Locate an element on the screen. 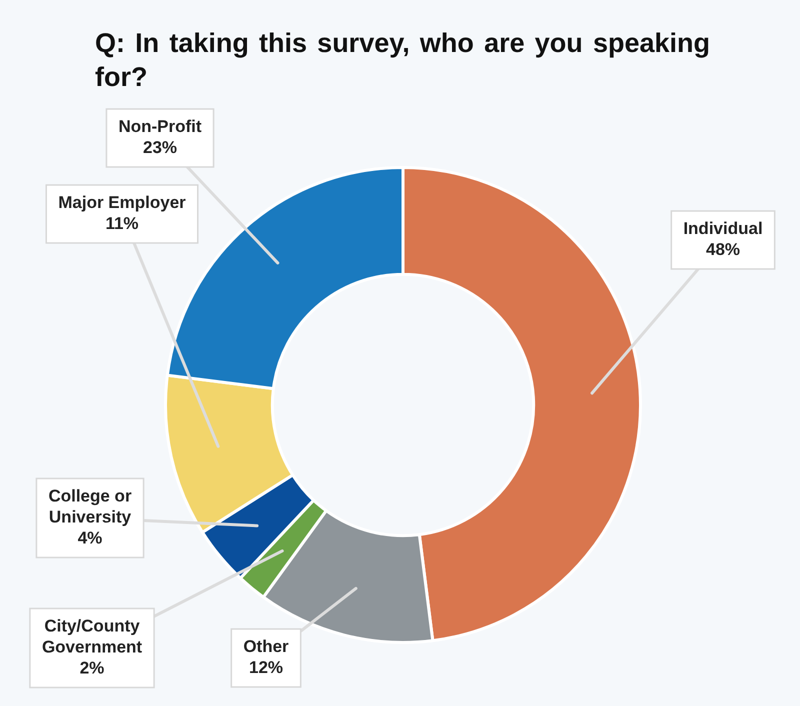  slice-label: City/County Government is located at coordinates (92, 636).